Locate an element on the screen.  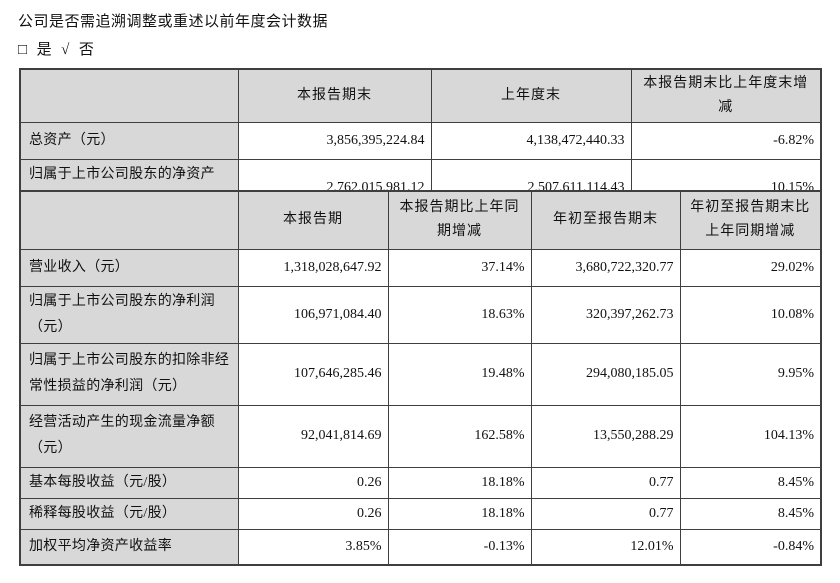
value-cell: 10.08% is located at coordinates (750, 314).